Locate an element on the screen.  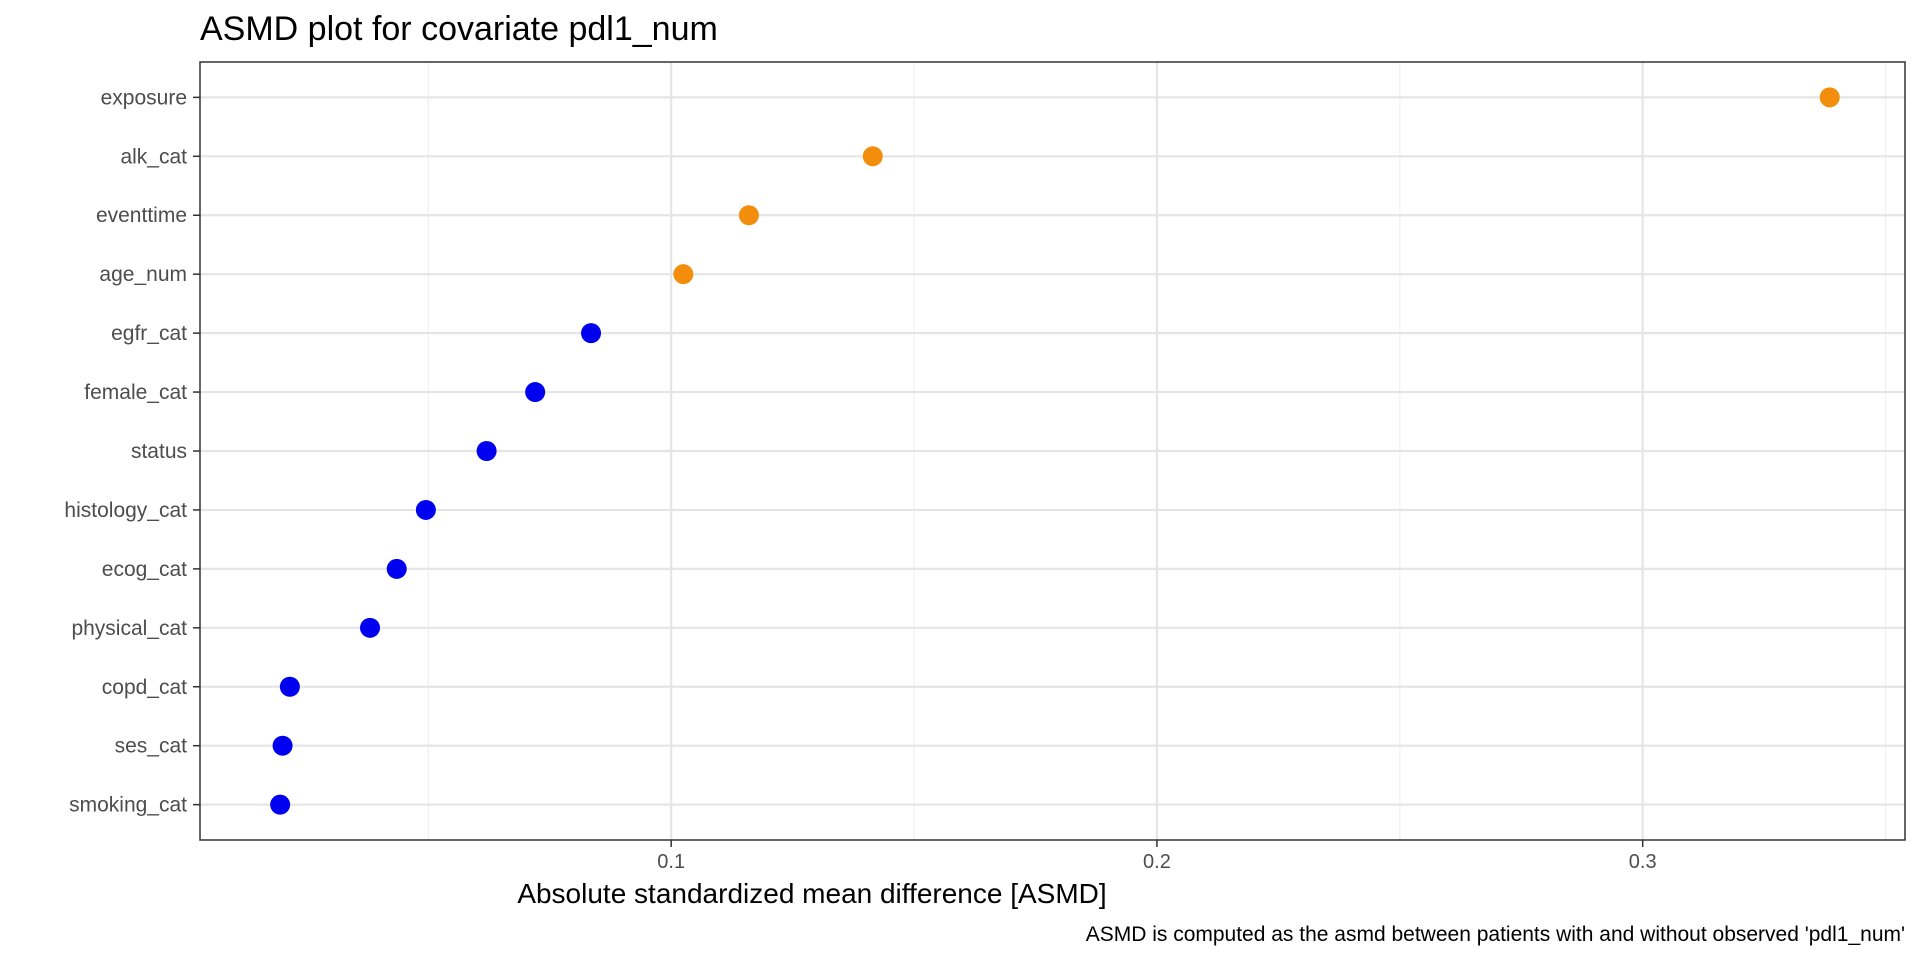
data-point-physical-cat is located at coordinates (370, 627).